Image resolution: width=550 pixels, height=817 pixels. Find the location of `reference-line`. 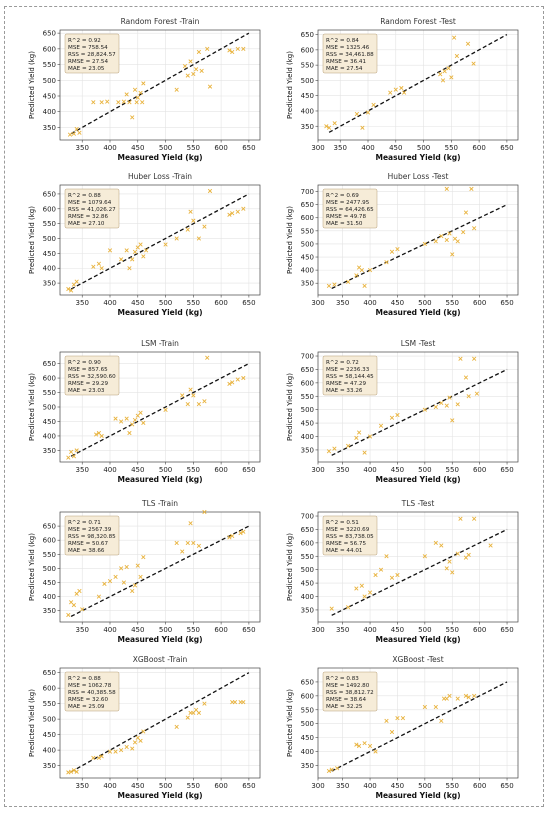

reference-line is located at coordinates (160, 83).